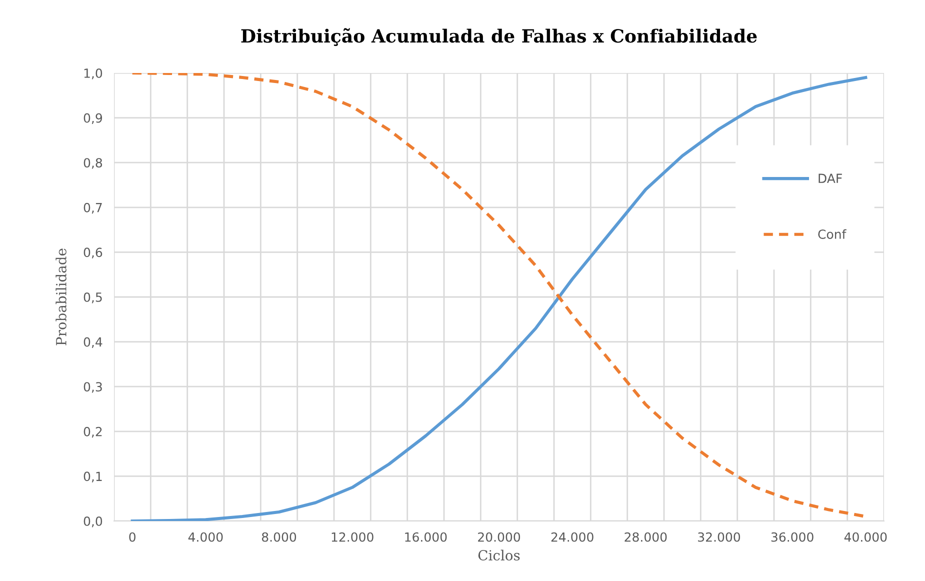  What do you see at coordinates (93, 432) in the screenshot?
I see `y-tick-label: 0,2` at bounding box center [93, 432].